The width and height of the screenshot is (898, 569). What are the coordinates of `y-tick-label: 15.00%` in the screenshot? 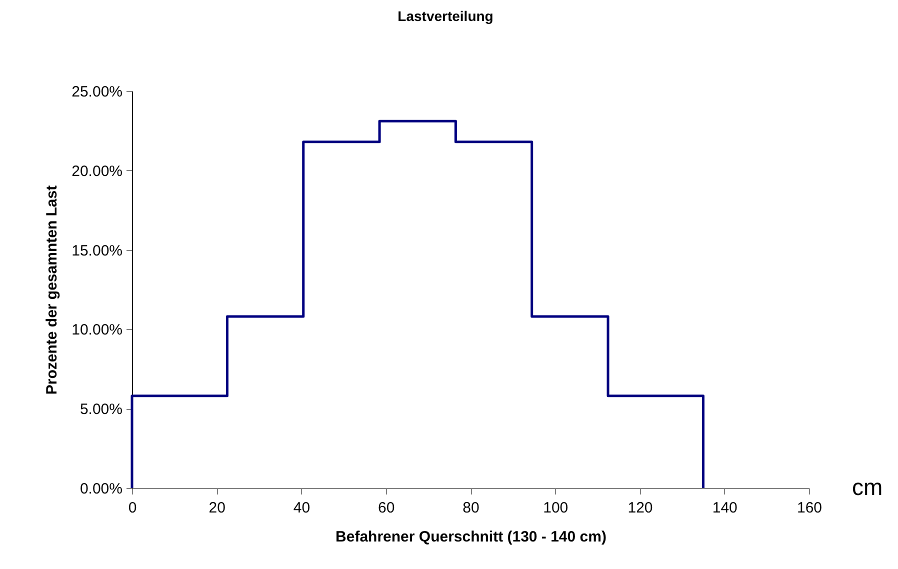 It's located at (97, 251).